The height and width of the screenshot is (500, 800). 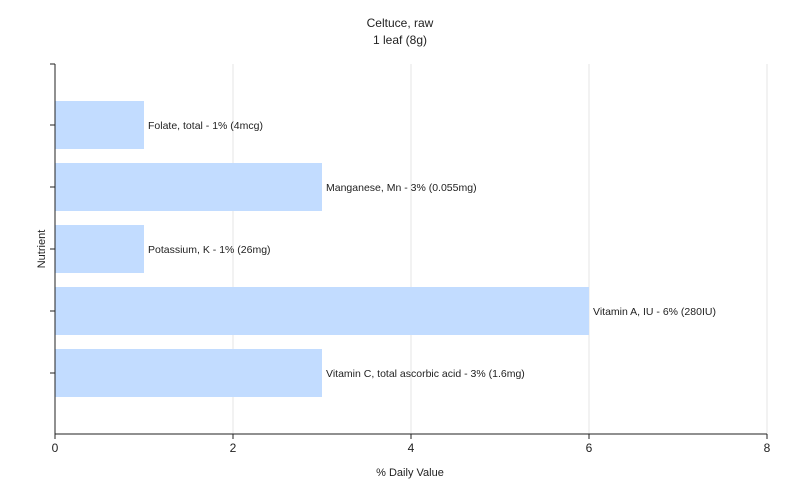 I want to click on chart-subtitle: 1 leaf (8g), so click(x=400, y=40).